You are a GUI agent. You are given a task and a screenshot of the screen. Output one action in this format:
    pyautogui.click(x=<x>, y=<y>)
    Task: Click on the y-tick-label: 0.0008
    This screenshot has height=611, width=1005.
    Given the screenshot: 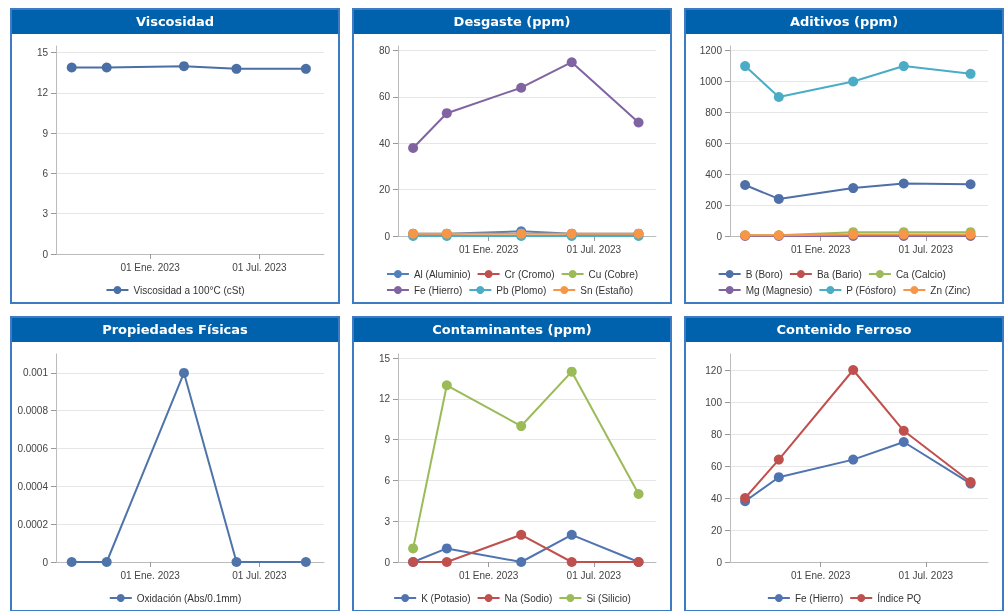 What is the action you would take?
    pyautogui.click(x=33, y=411)
    